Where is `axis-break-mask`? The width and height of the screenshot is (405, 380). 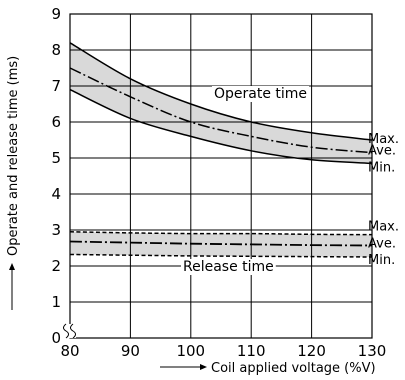
axis-break-mask is located at coordinates (72, 331).